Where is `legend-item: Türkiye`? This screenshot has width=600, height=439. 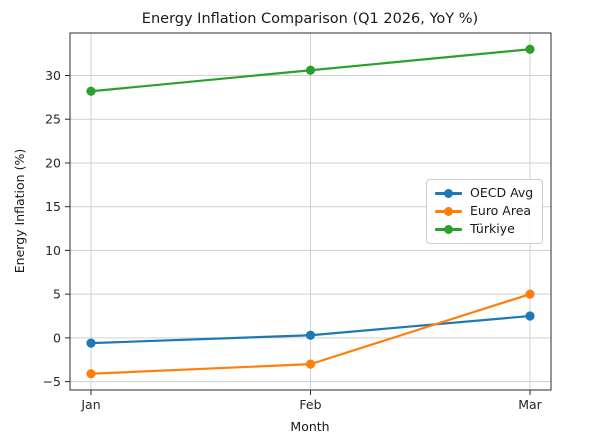 legend-item: Türkiye is located at coordinates (484, 229).